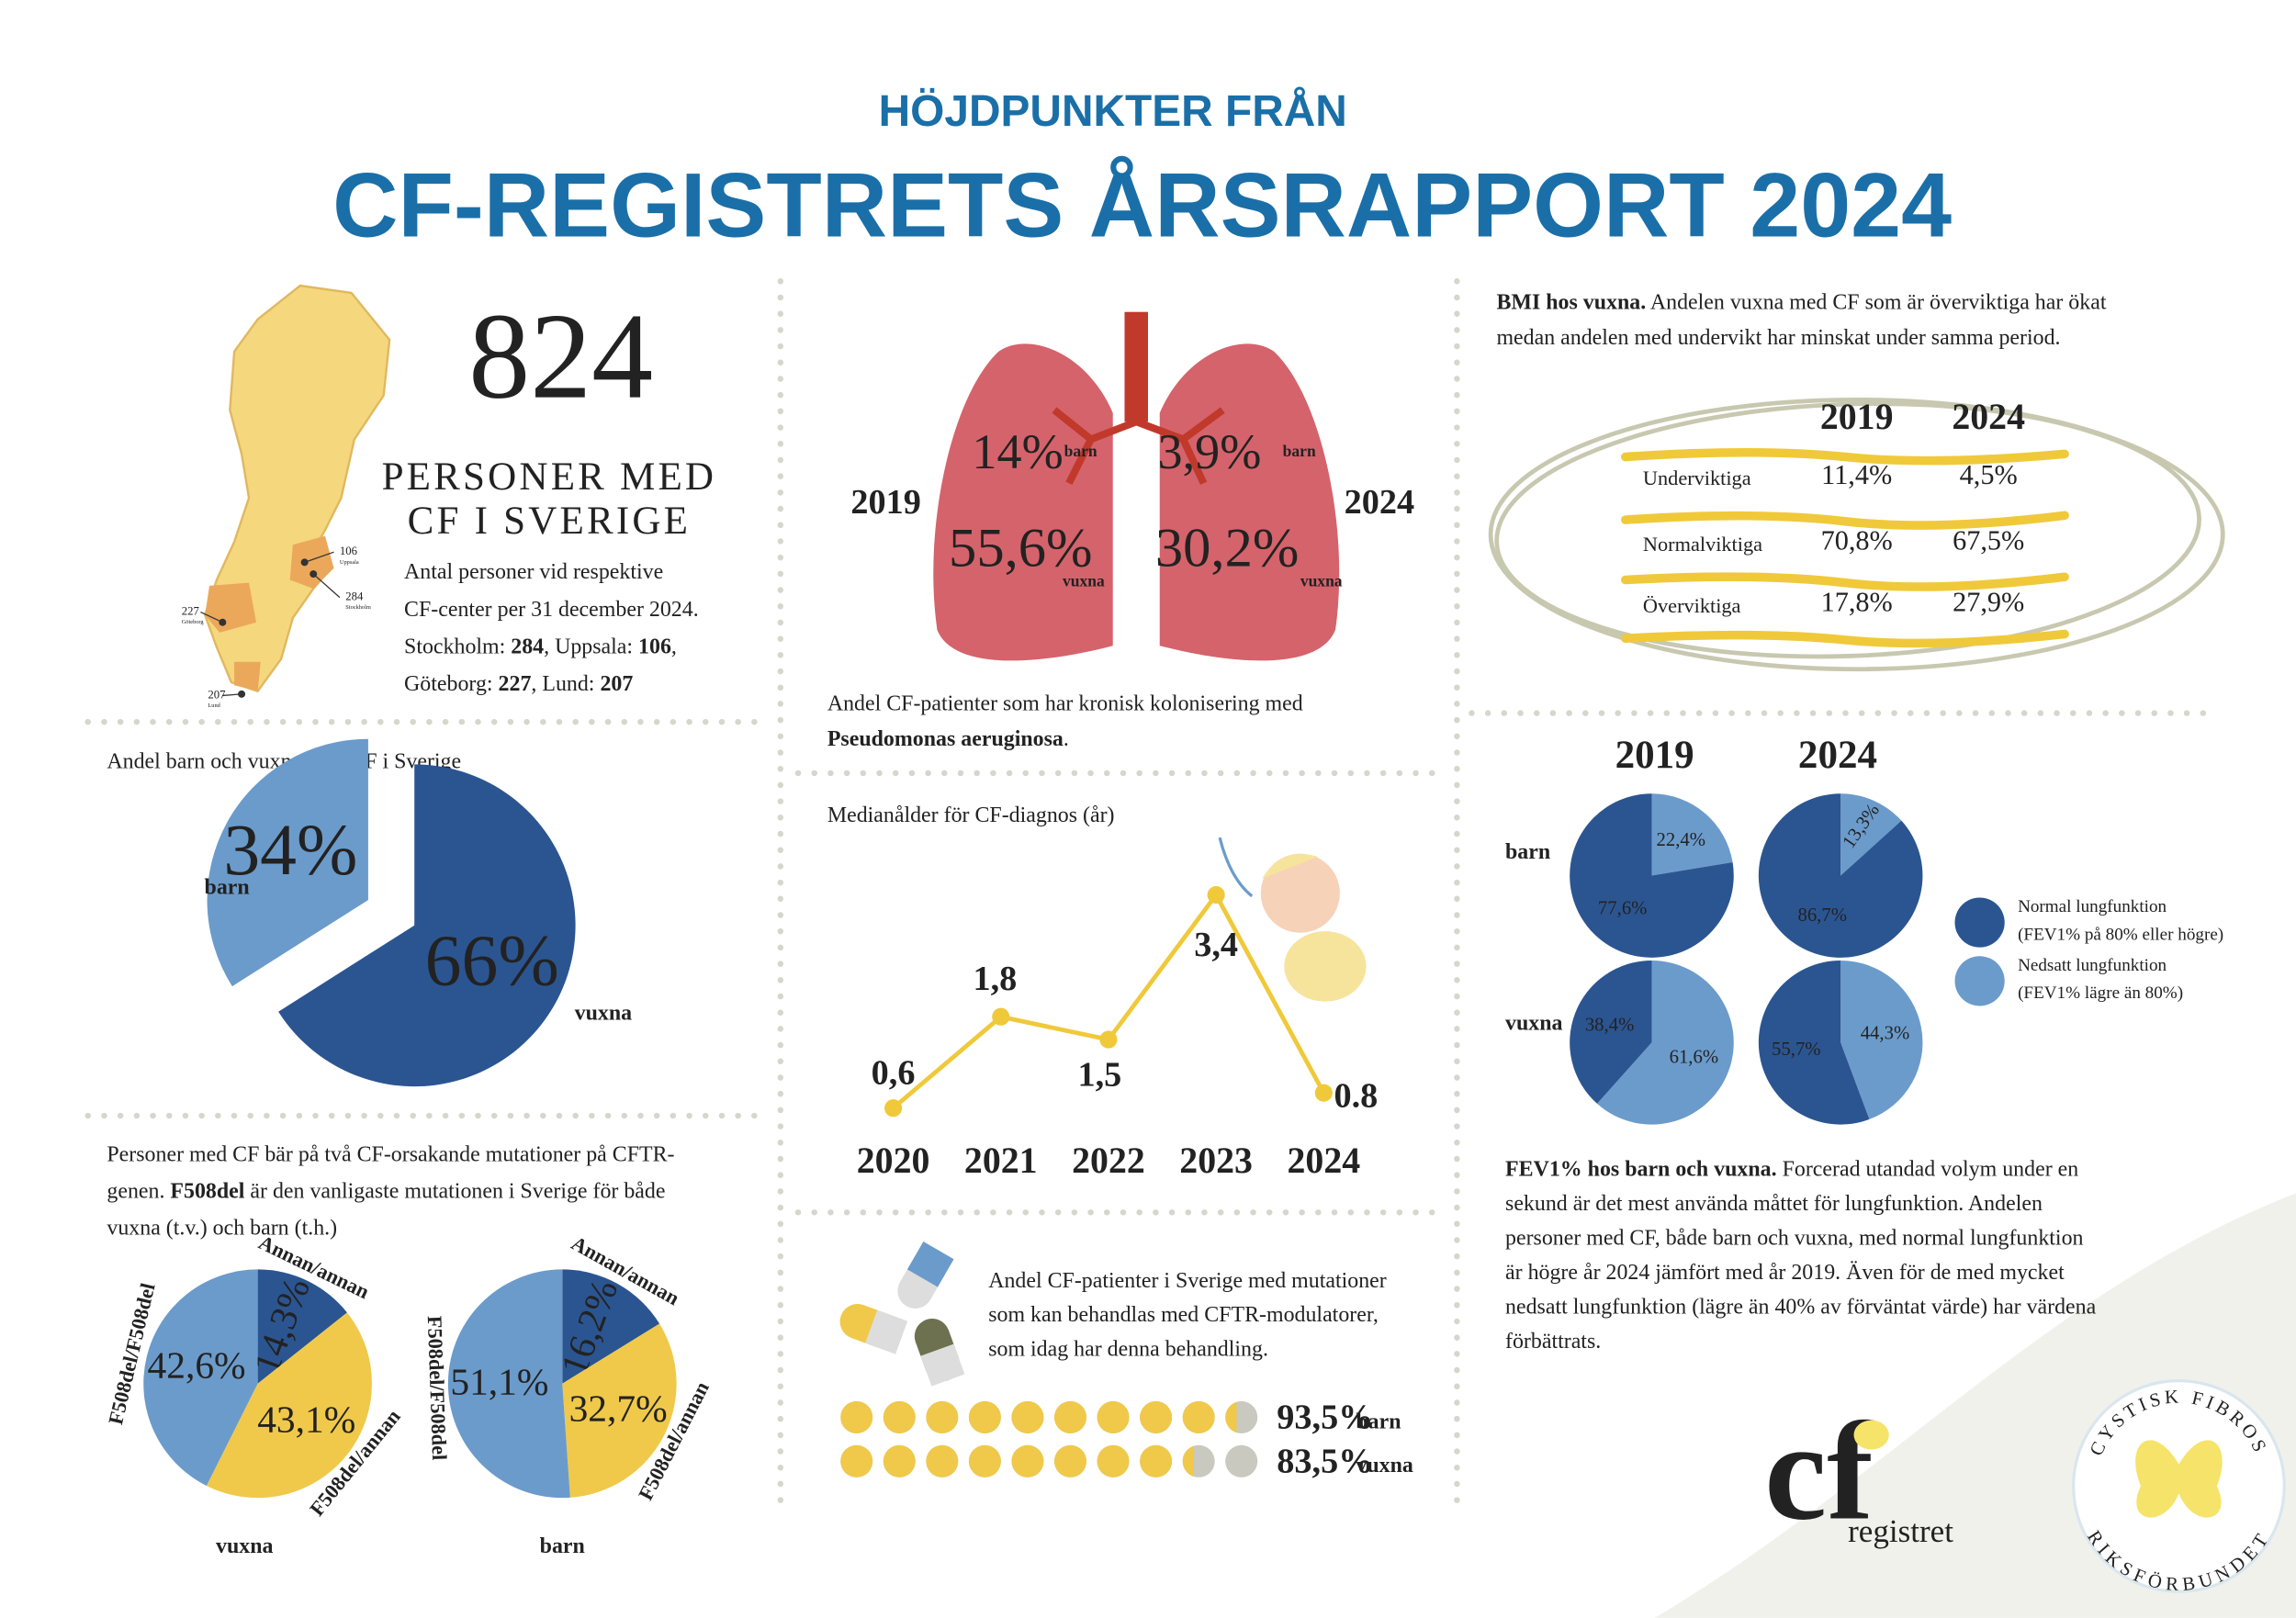  Describe the element at coordinates (451, 685) in the screenshot. I see `population-note-part: Göteborg:` at that location.